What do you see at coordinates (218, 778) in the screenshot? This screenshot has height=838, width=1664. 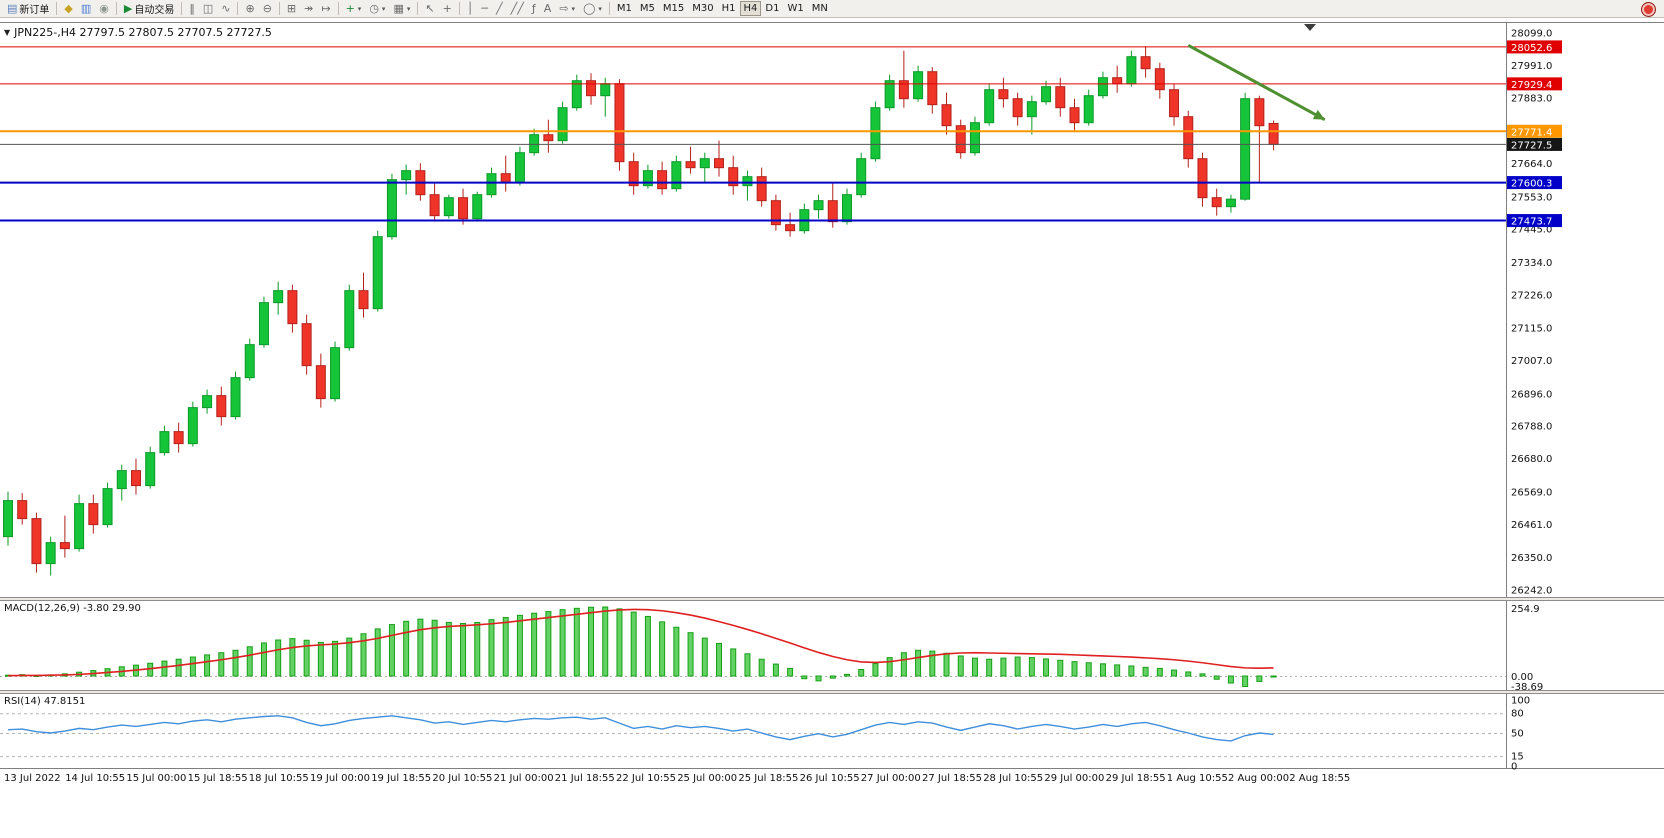 I see `time-axis-label: 15 Jul 18:55` at bounding box center [218, 778].